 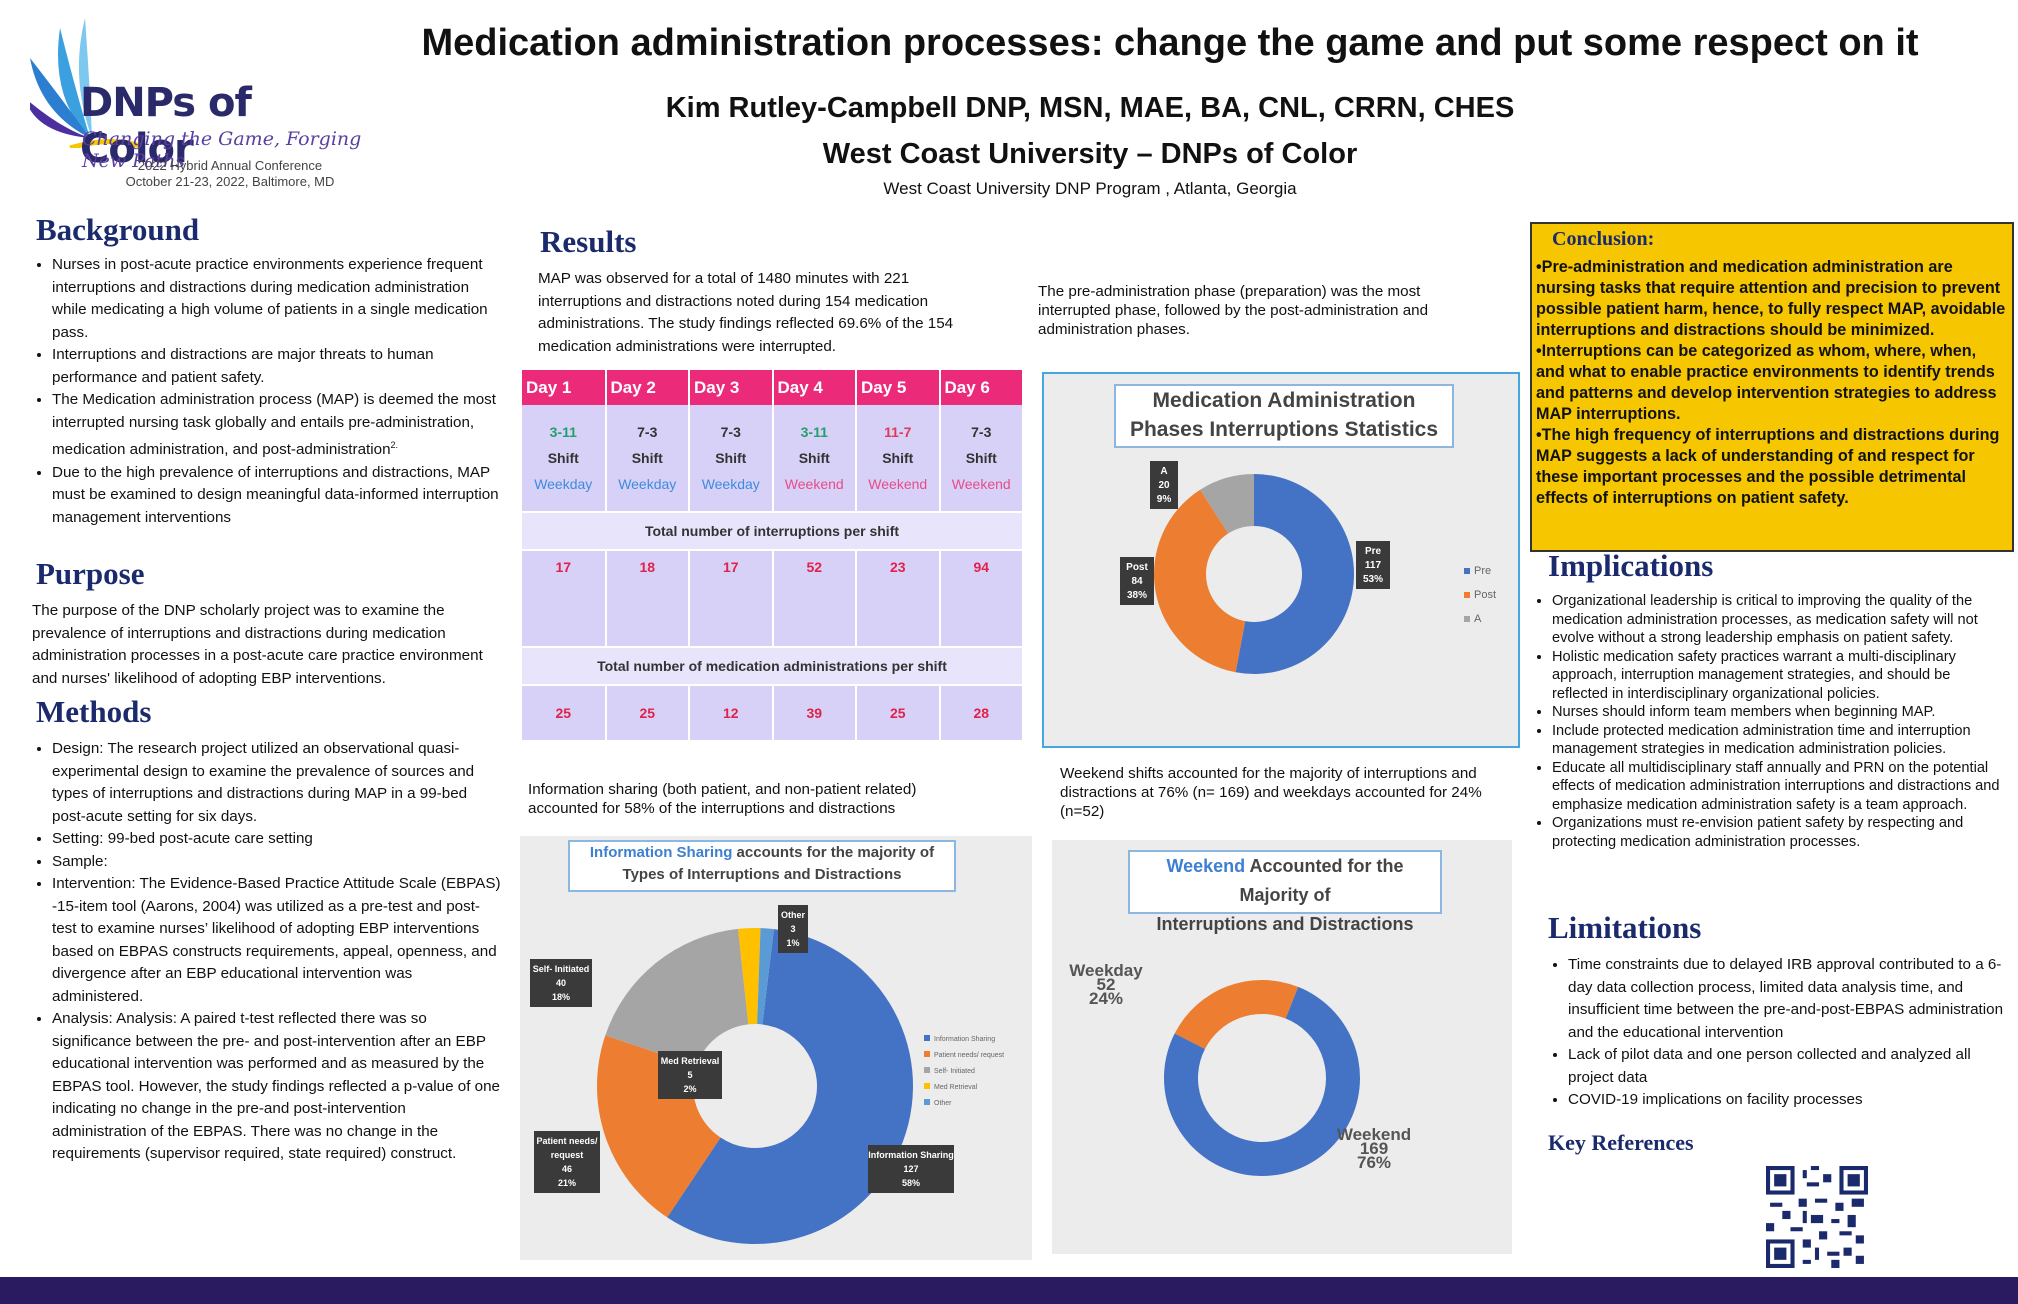 What do you see at coordinates (1262, 1081) in the screenshot?
I see `donut-slice-weekend` at bounding box center [1262, 1081].